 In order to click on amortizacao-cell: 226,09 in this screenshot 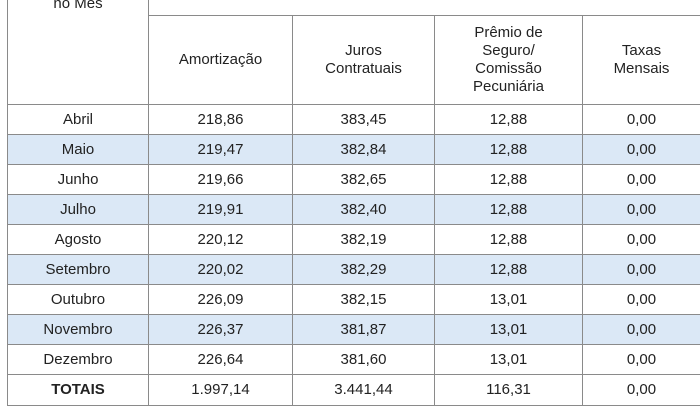, I will do `click(220, 299)`.